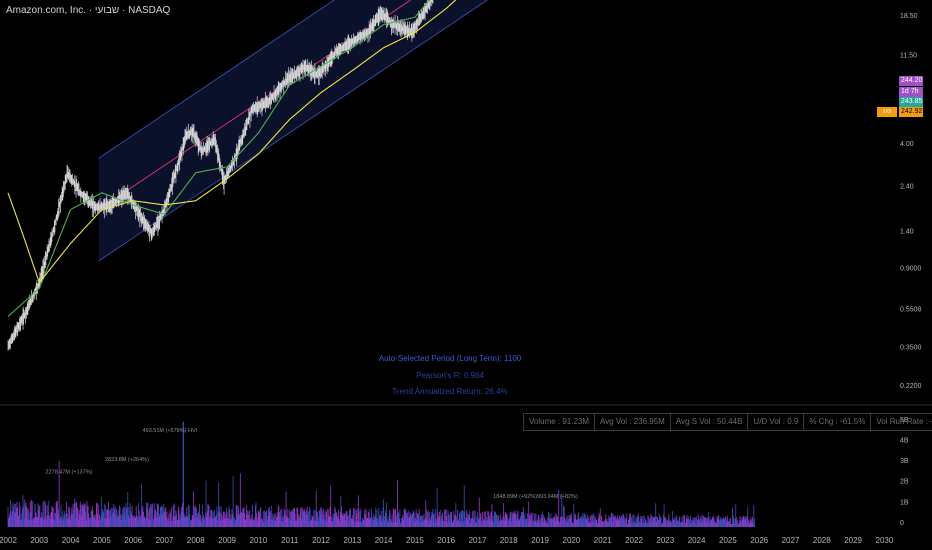  What do you see at coordinates (352, 540) in the screenshot?
I see `time-tick-label: 2013` at bounding box center [352, 540].